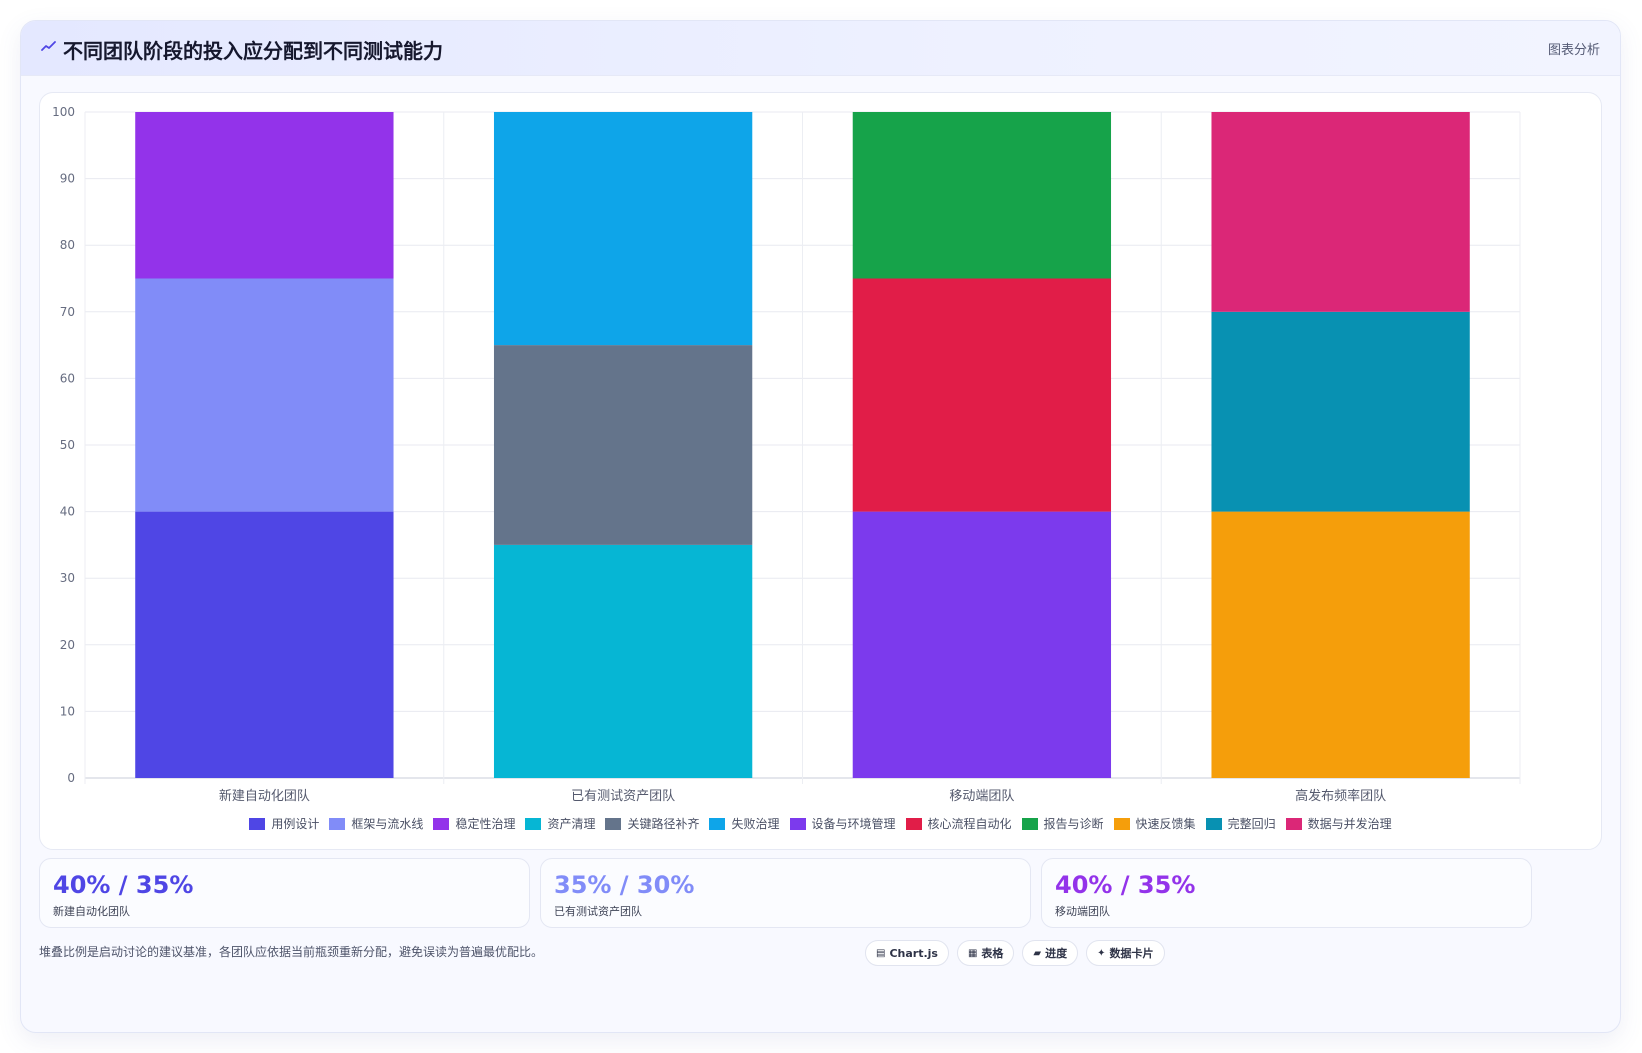 The width and height of the screenshot is (1642, 1053). Describe the element at coordinates (67, 179) in the screenshot. I see `y-tick-label: 90` at that location.